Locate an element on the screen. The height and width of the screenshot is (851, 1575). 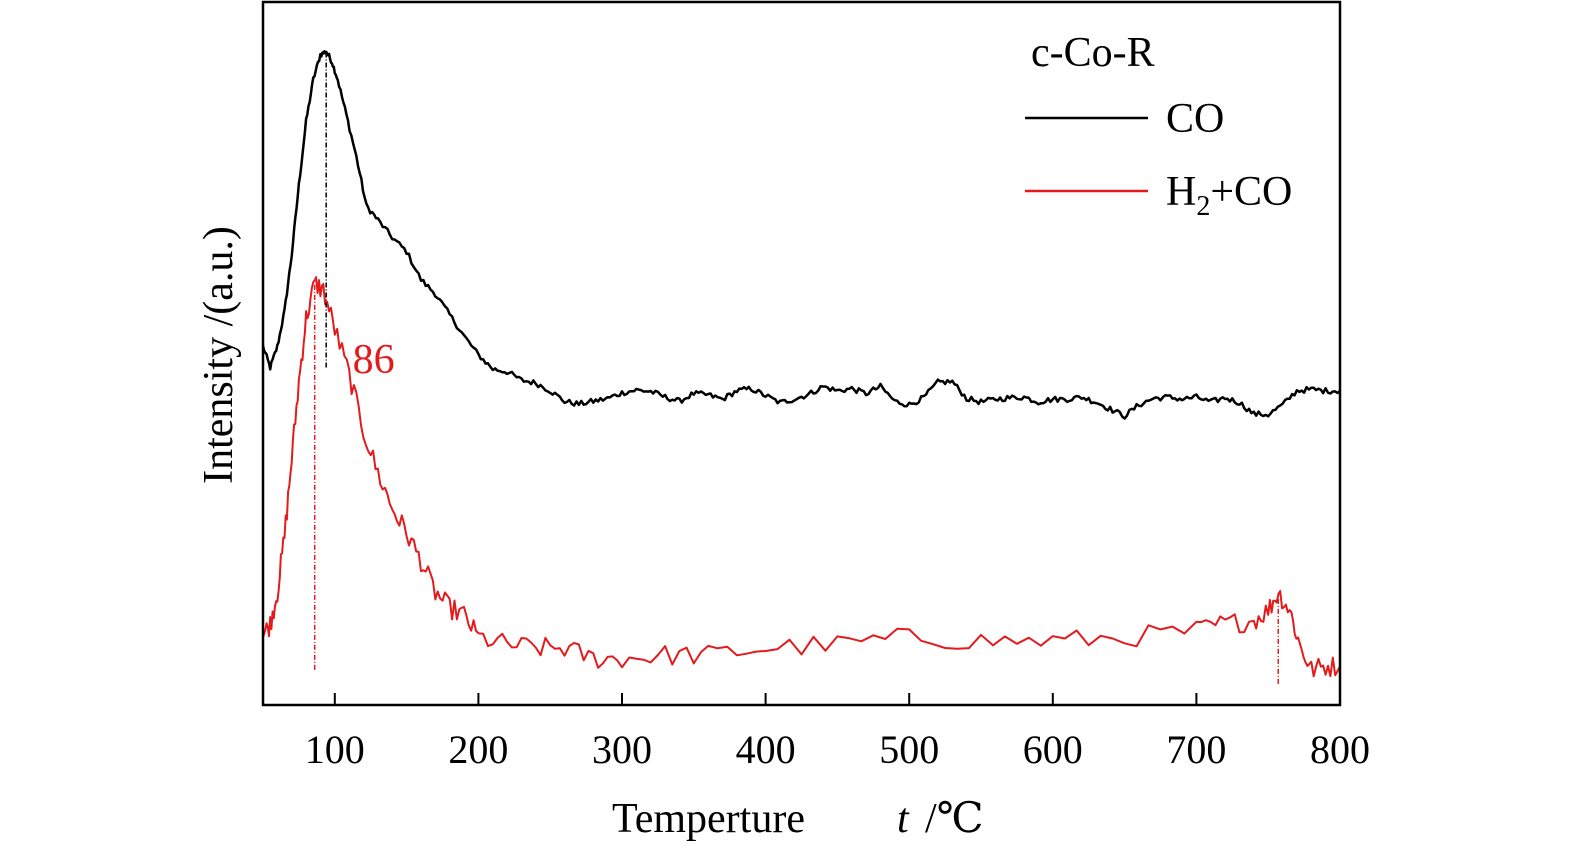
legend-title: c-Co-R is located at coordinates (1093, 53).